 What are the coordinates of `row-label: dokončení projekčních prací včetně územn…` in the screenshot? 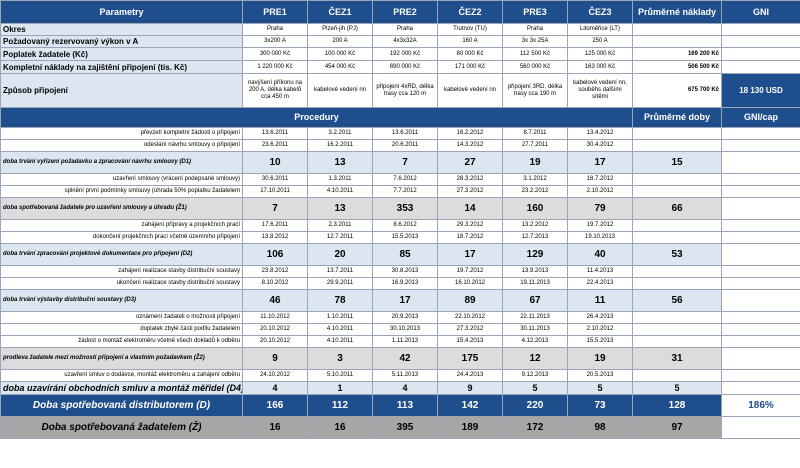 It's located at (121, 237).